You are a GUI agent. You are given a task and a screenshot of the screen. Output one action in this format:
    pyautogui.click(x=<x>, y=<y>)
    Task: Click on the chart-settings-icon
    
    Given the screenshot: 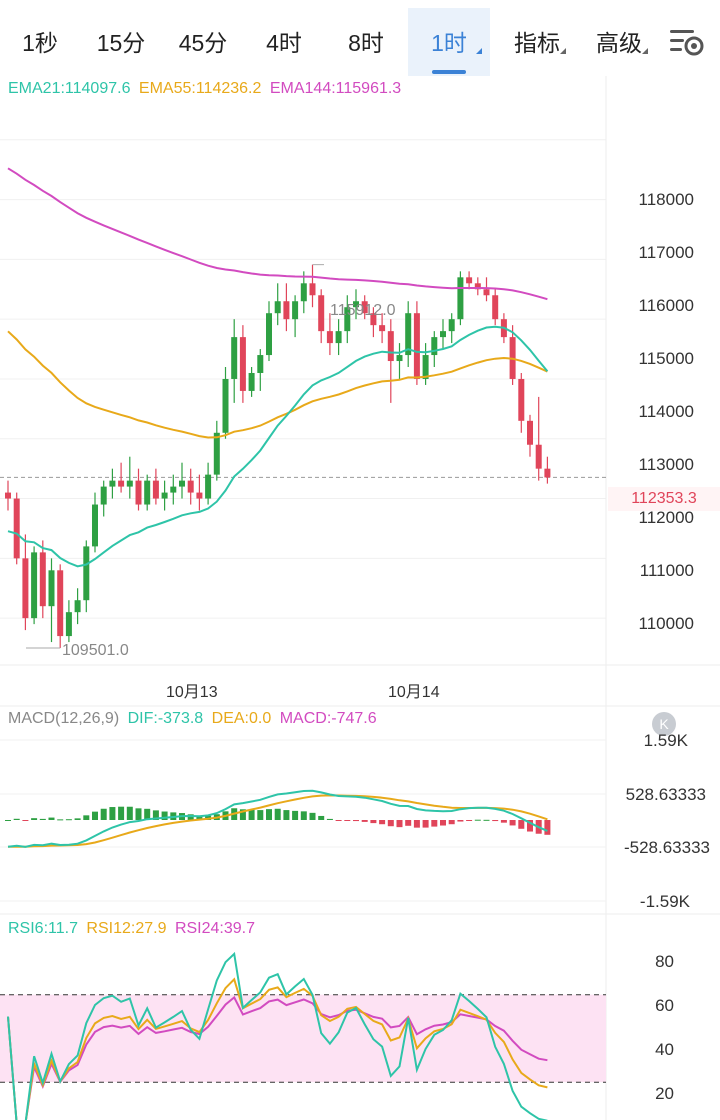 What is the action you would take?
    pyautogui.click(x=686, y=42)
    